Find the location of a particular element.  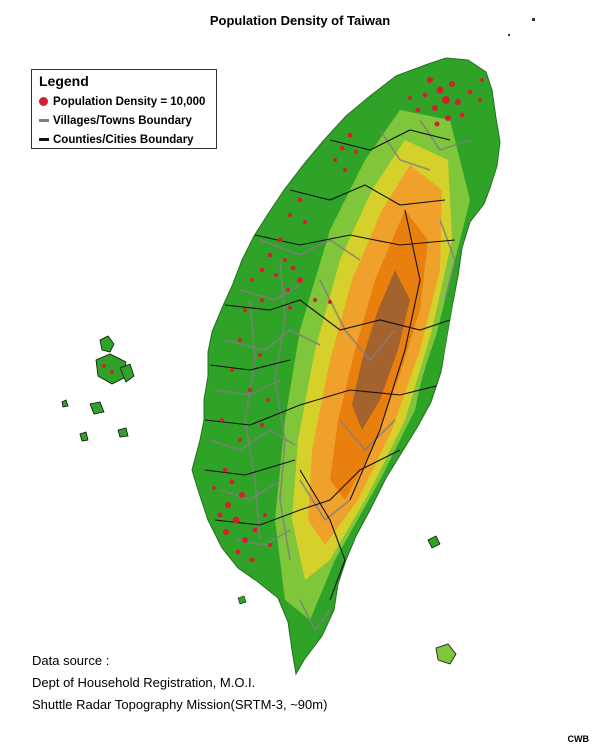

legend-item-population-density: Population Density = 10,000 is located at coordinates (124, 101).